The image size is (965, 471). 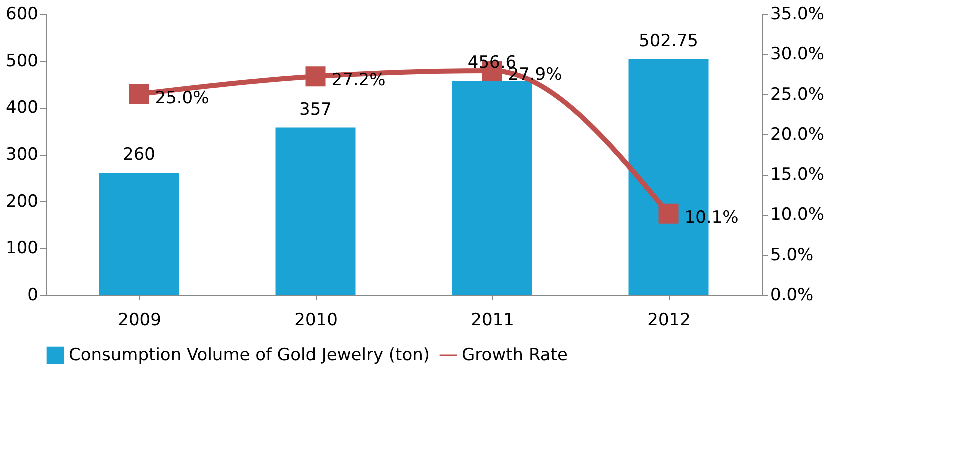 What do you see at coordinates (33, 296) in the screenshot?
I see `y-tick-label: 0` at bounding box center [33, 296].